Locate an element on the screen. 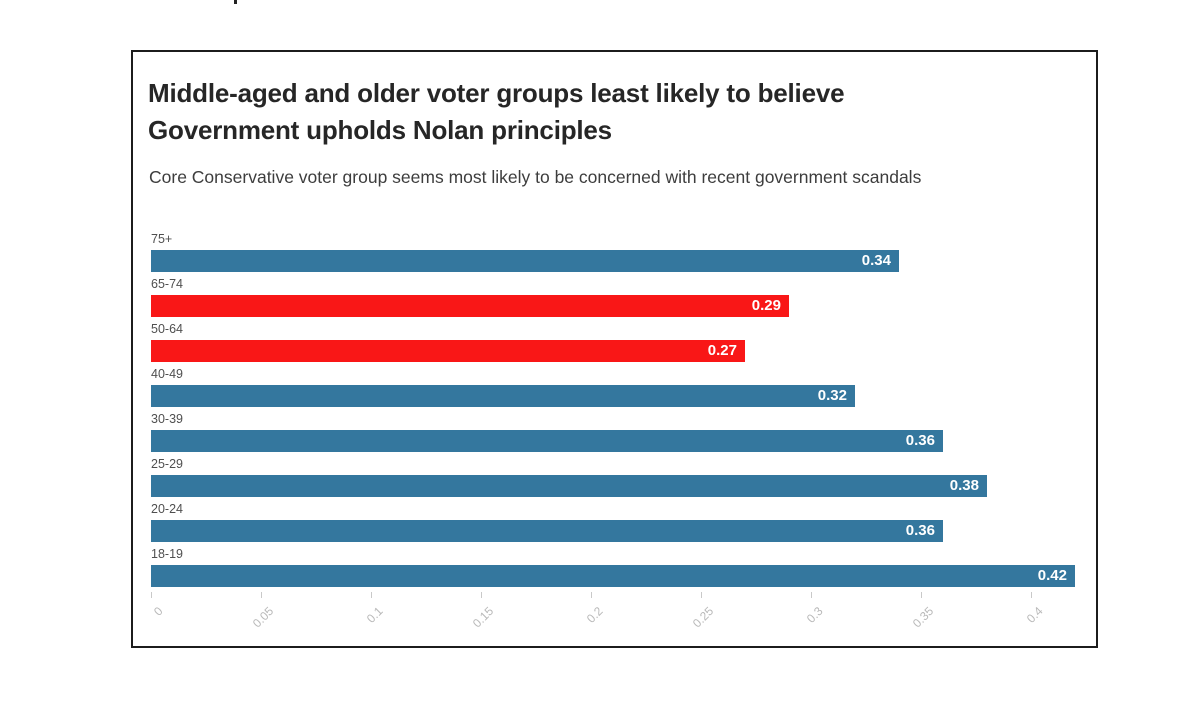 Image resolution: width=1200 pixels, height=707 pixels. tick-label: 0 is located at coordinates (158, 611).